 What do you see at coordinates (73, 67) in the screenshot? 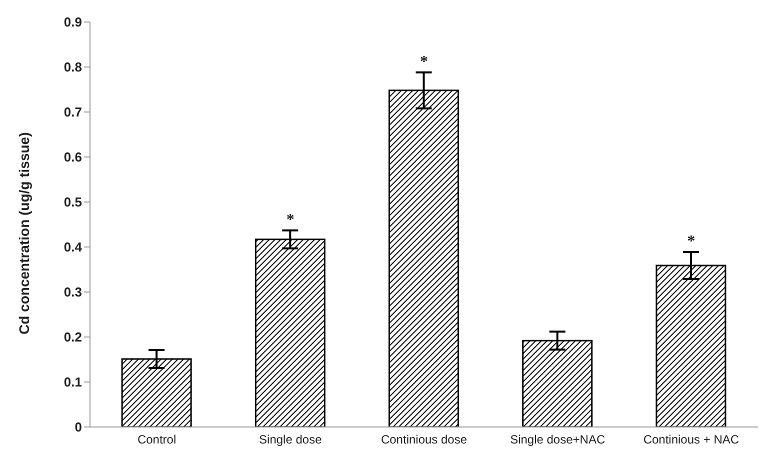
I see `y-tick-label: 0.8` at bounding box center [73, 67].